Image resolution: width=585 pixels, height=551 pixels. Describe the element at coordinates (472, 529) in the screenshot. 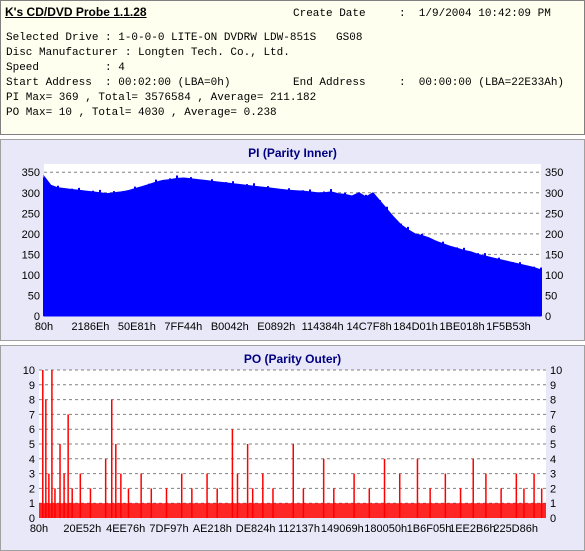

I see `x-tick-label: 1EE2B6h` at that location.